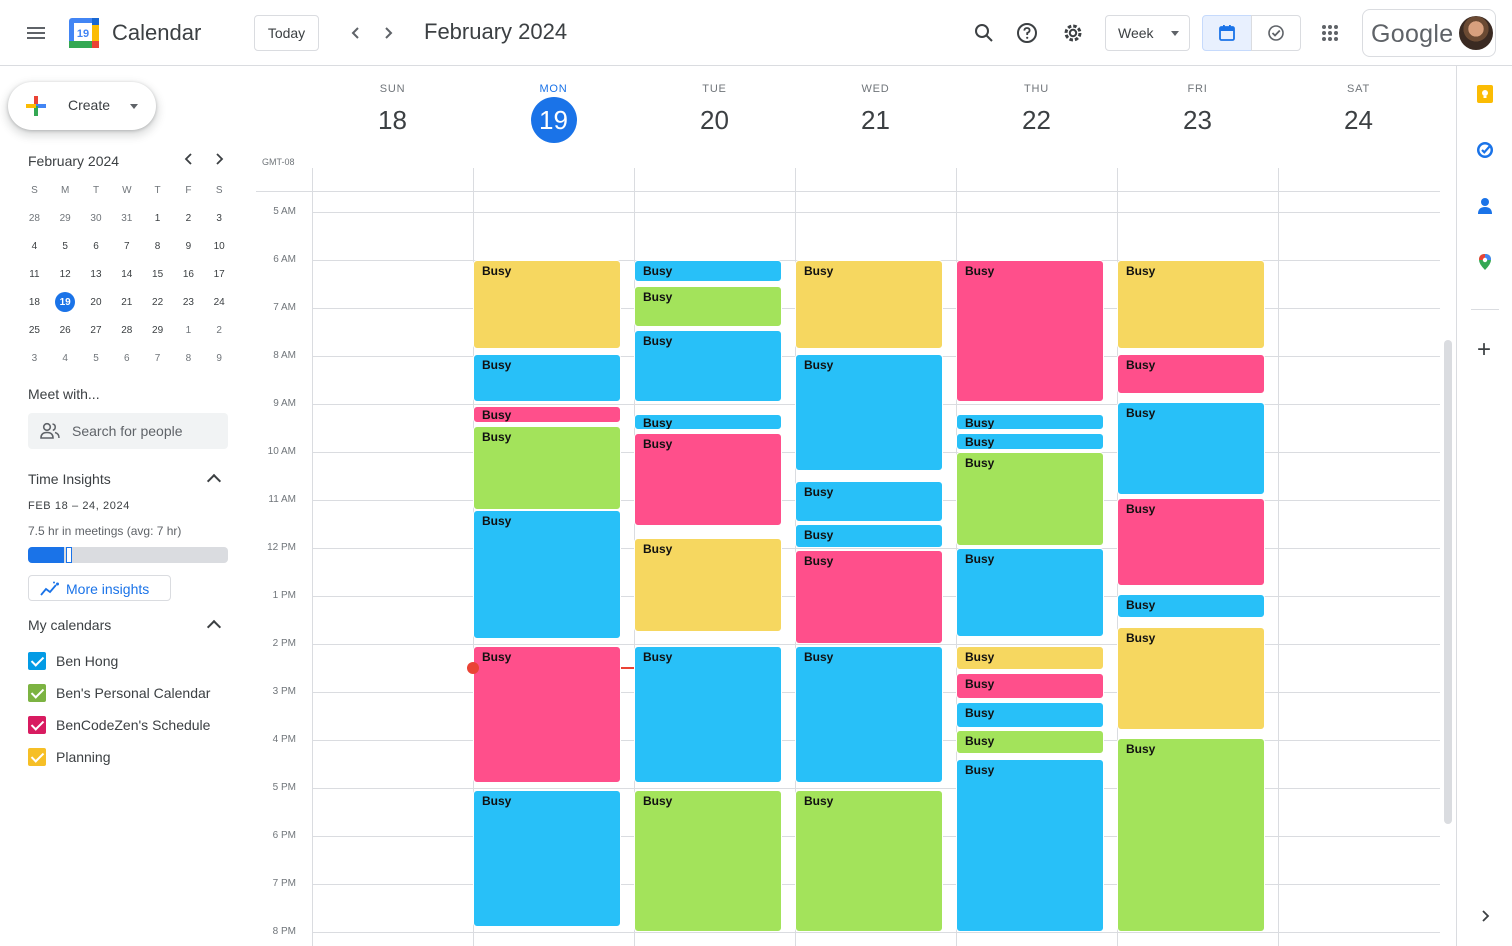 This screenshot has width=1512, height=946. Describe the element at coordinates (1484, 349) in the screenshot. I see `get-add-ons-plus-icon: +` at that location.